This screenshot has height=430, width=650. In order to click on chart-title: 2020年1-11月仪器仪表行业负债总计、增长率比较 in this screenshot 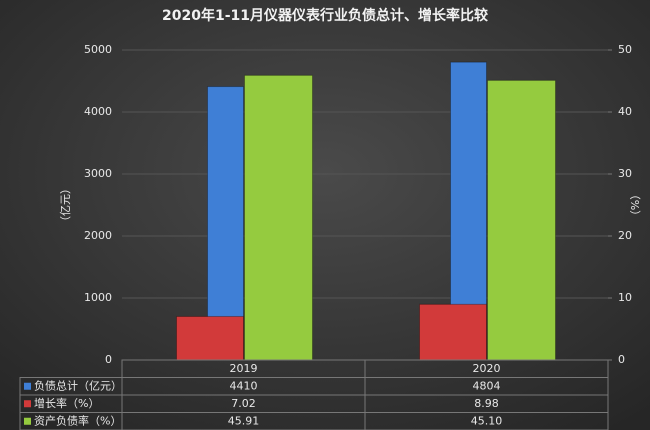, I will do `click(325, 15)`.